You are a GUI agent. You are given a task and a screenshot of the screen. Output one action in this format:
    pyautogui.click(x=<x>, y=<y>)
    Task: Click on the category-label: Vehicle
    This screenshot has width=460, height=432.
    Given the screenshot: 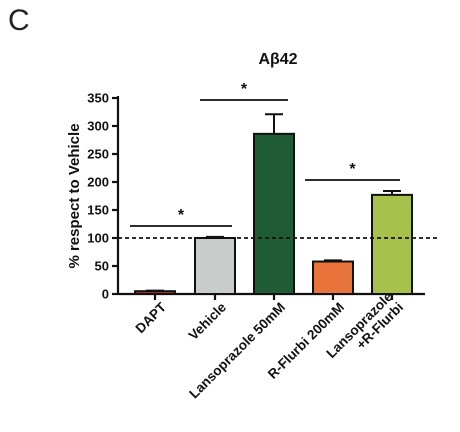 What is the action you would take?
    pyautogui.click(x=208, y=321)
    